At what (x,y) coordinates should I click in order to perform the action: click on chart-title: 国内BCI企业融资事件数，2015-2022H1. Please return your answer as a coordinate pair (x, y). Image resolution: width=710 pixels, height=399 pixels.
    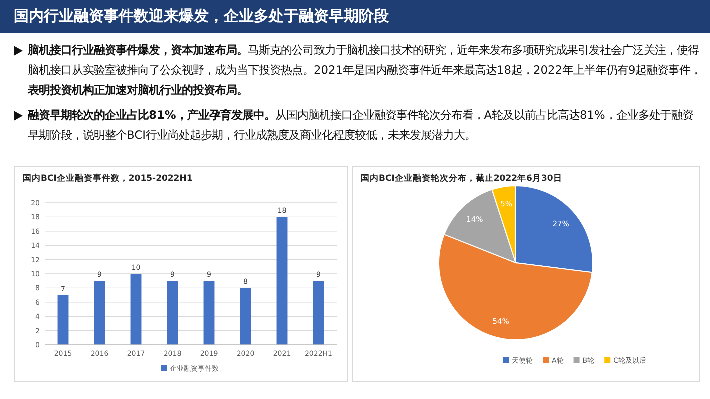
    Looking at the image, I should click on (108, 178).